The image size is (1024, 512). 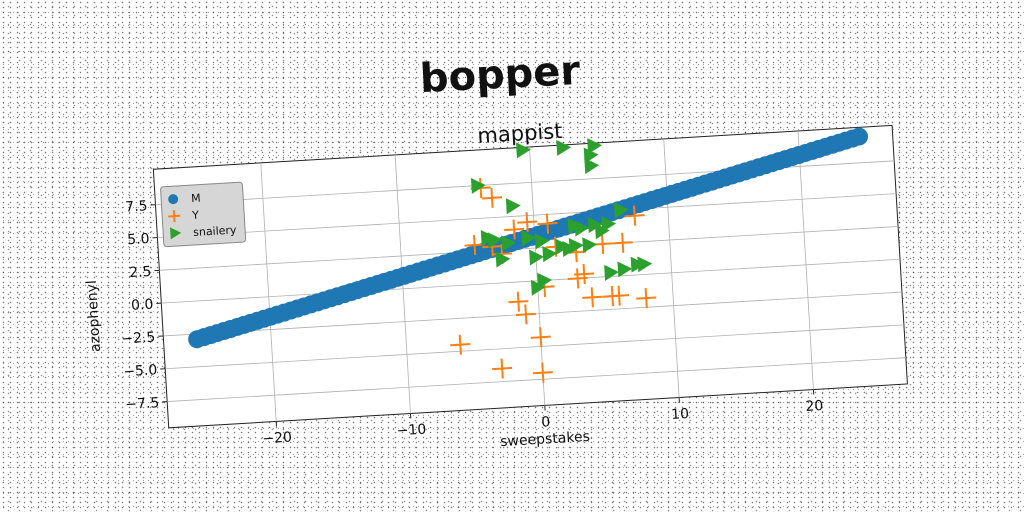 What do you see at coordinates (196, 199) in the screenshot?
I see `legend-label: M` at bounding box center [196, 199].